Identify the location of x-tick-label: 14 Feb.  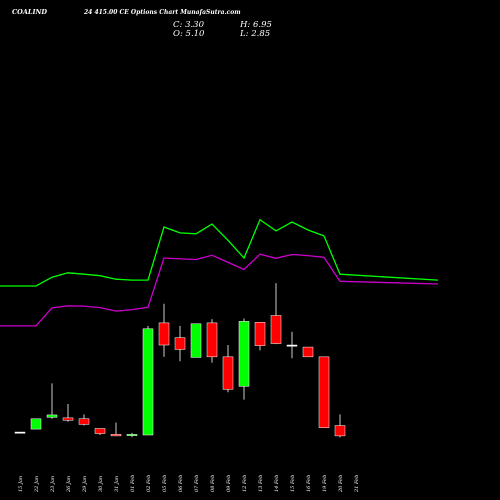
(277, 483).